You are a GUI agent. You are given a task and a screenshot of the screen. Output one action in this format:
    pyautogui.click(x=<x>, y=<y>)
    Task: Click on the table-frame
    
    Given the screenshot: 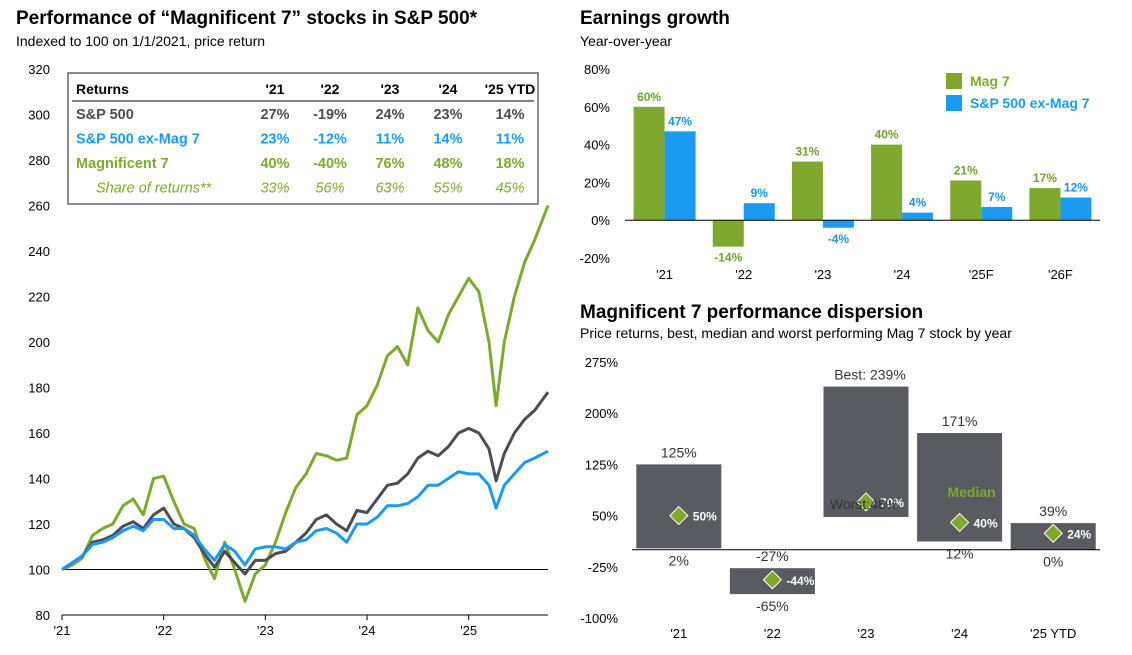 What is the action you would take?
    pyautogui.click(x=303, y=138)
    